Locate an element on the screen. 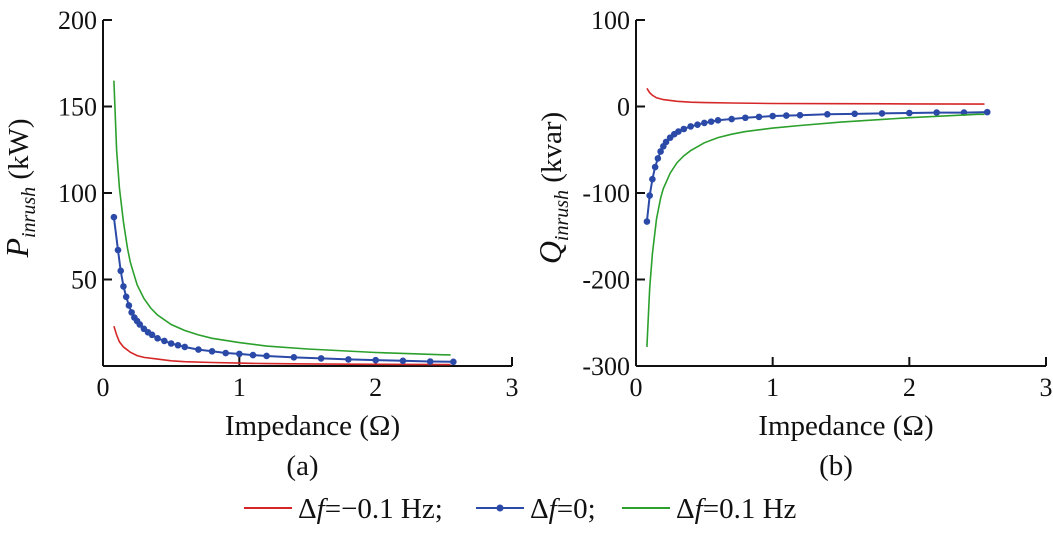  panel-b-ytick-label: -200 is located at coordinates (606, 280).